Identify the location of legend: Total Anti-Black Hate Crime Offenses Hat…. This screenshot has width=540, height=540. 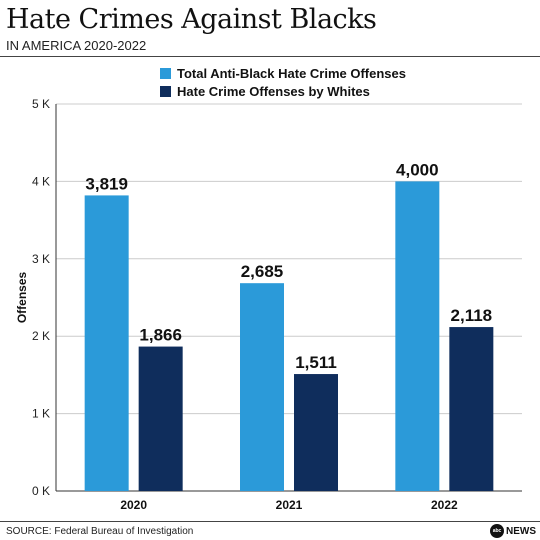
(283, 82).